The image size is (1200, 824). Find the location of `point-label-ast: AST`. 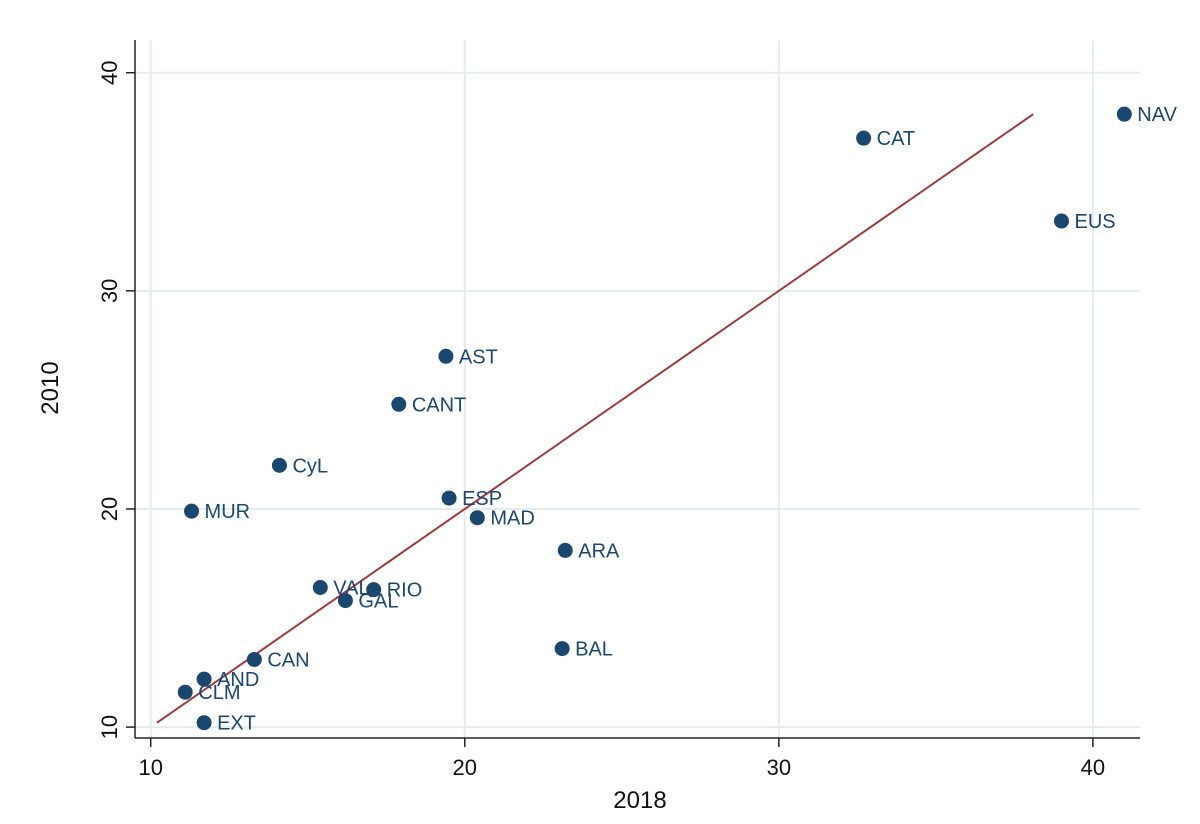

point-label-ast: AST is located at coordinates (478, 357).